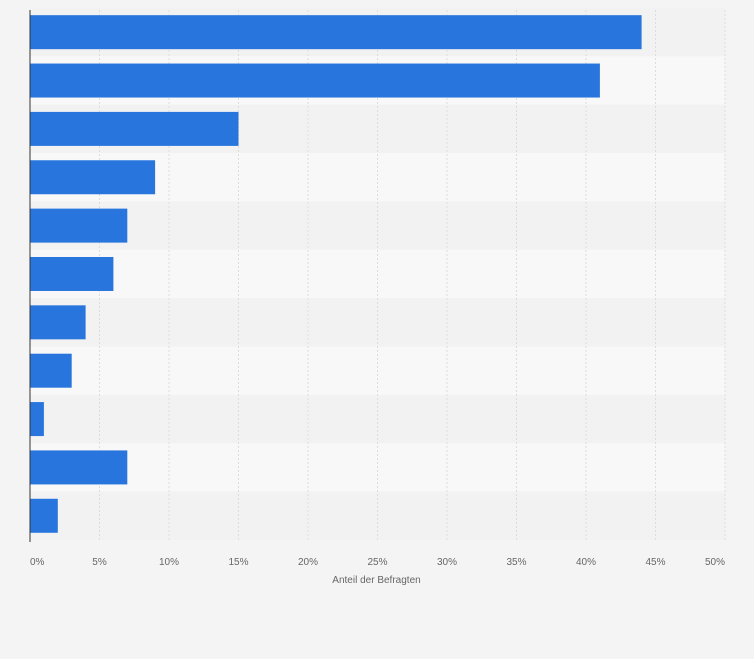 The image size is (754, 659). I want to click on x-tick-labels: 0% 5% 10% 15% 20% 25% 30% 35% 40% 45% 50%, so click(377, 562).